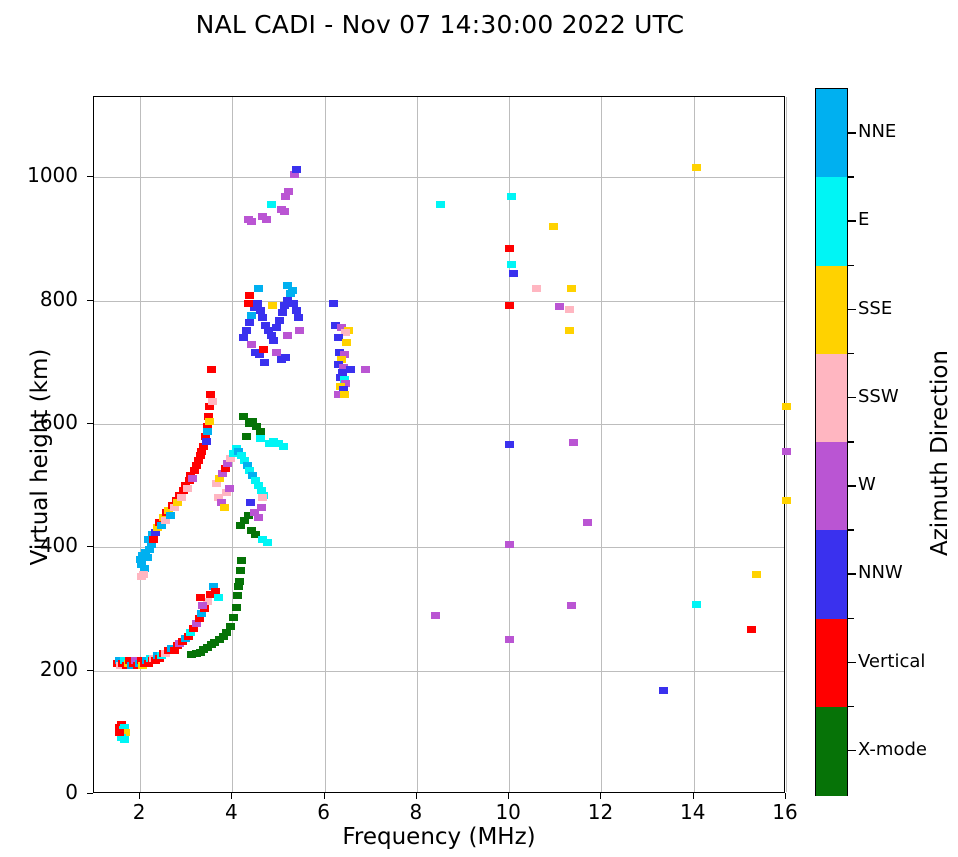 Image resolution: width=958 pixels, height=857 pixels. Describe the element at coordinates (892, 661) in the screenshot. I see `colorbar-label-vertical: Vertical` at that location.